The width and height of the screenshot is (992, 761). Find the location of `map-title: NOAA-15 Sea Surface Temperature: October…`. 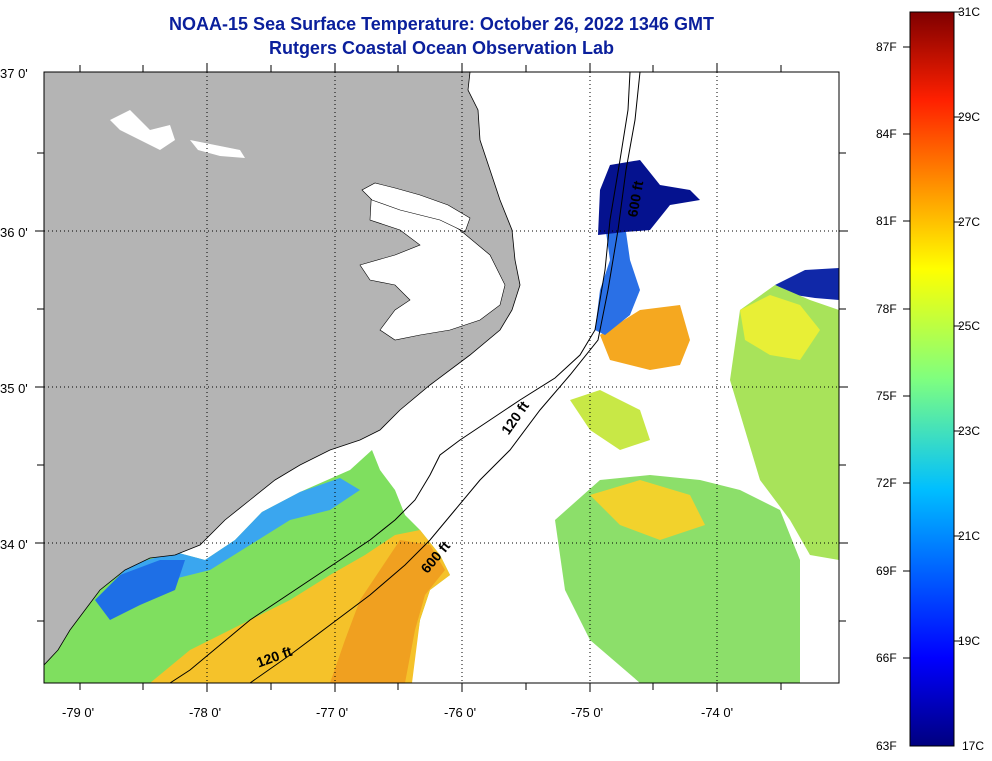

map-title: NOAA-15 Sea Surface Temperature: October… is located at coordinates (441, 24).